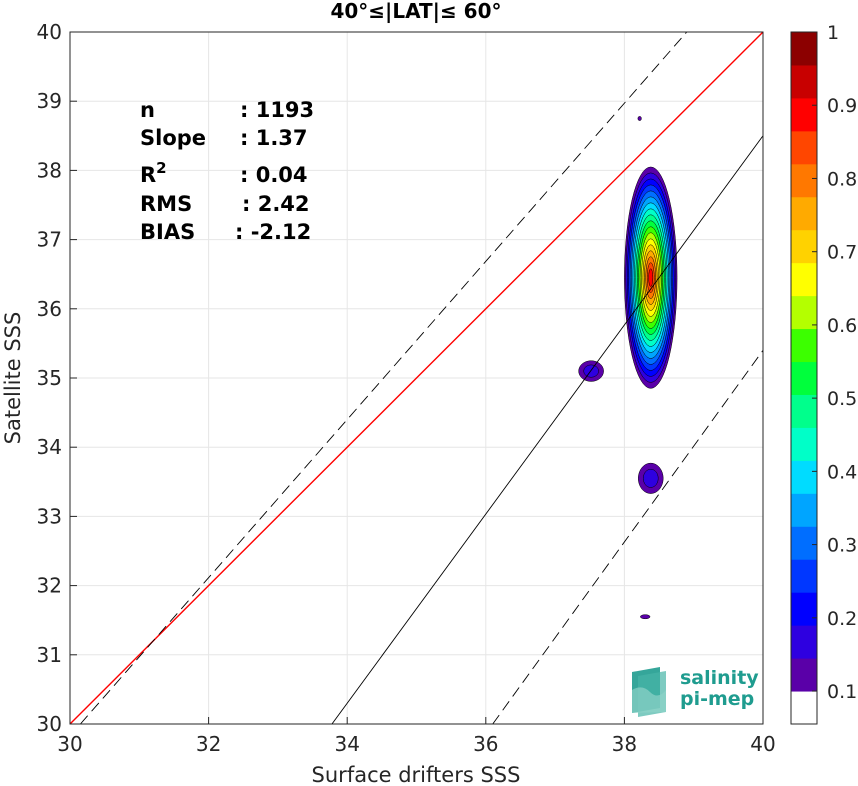 Image resolution: width=858 pixels, height=786 pixels. I want to click on y-tick-label: 39, so click(49, 101).